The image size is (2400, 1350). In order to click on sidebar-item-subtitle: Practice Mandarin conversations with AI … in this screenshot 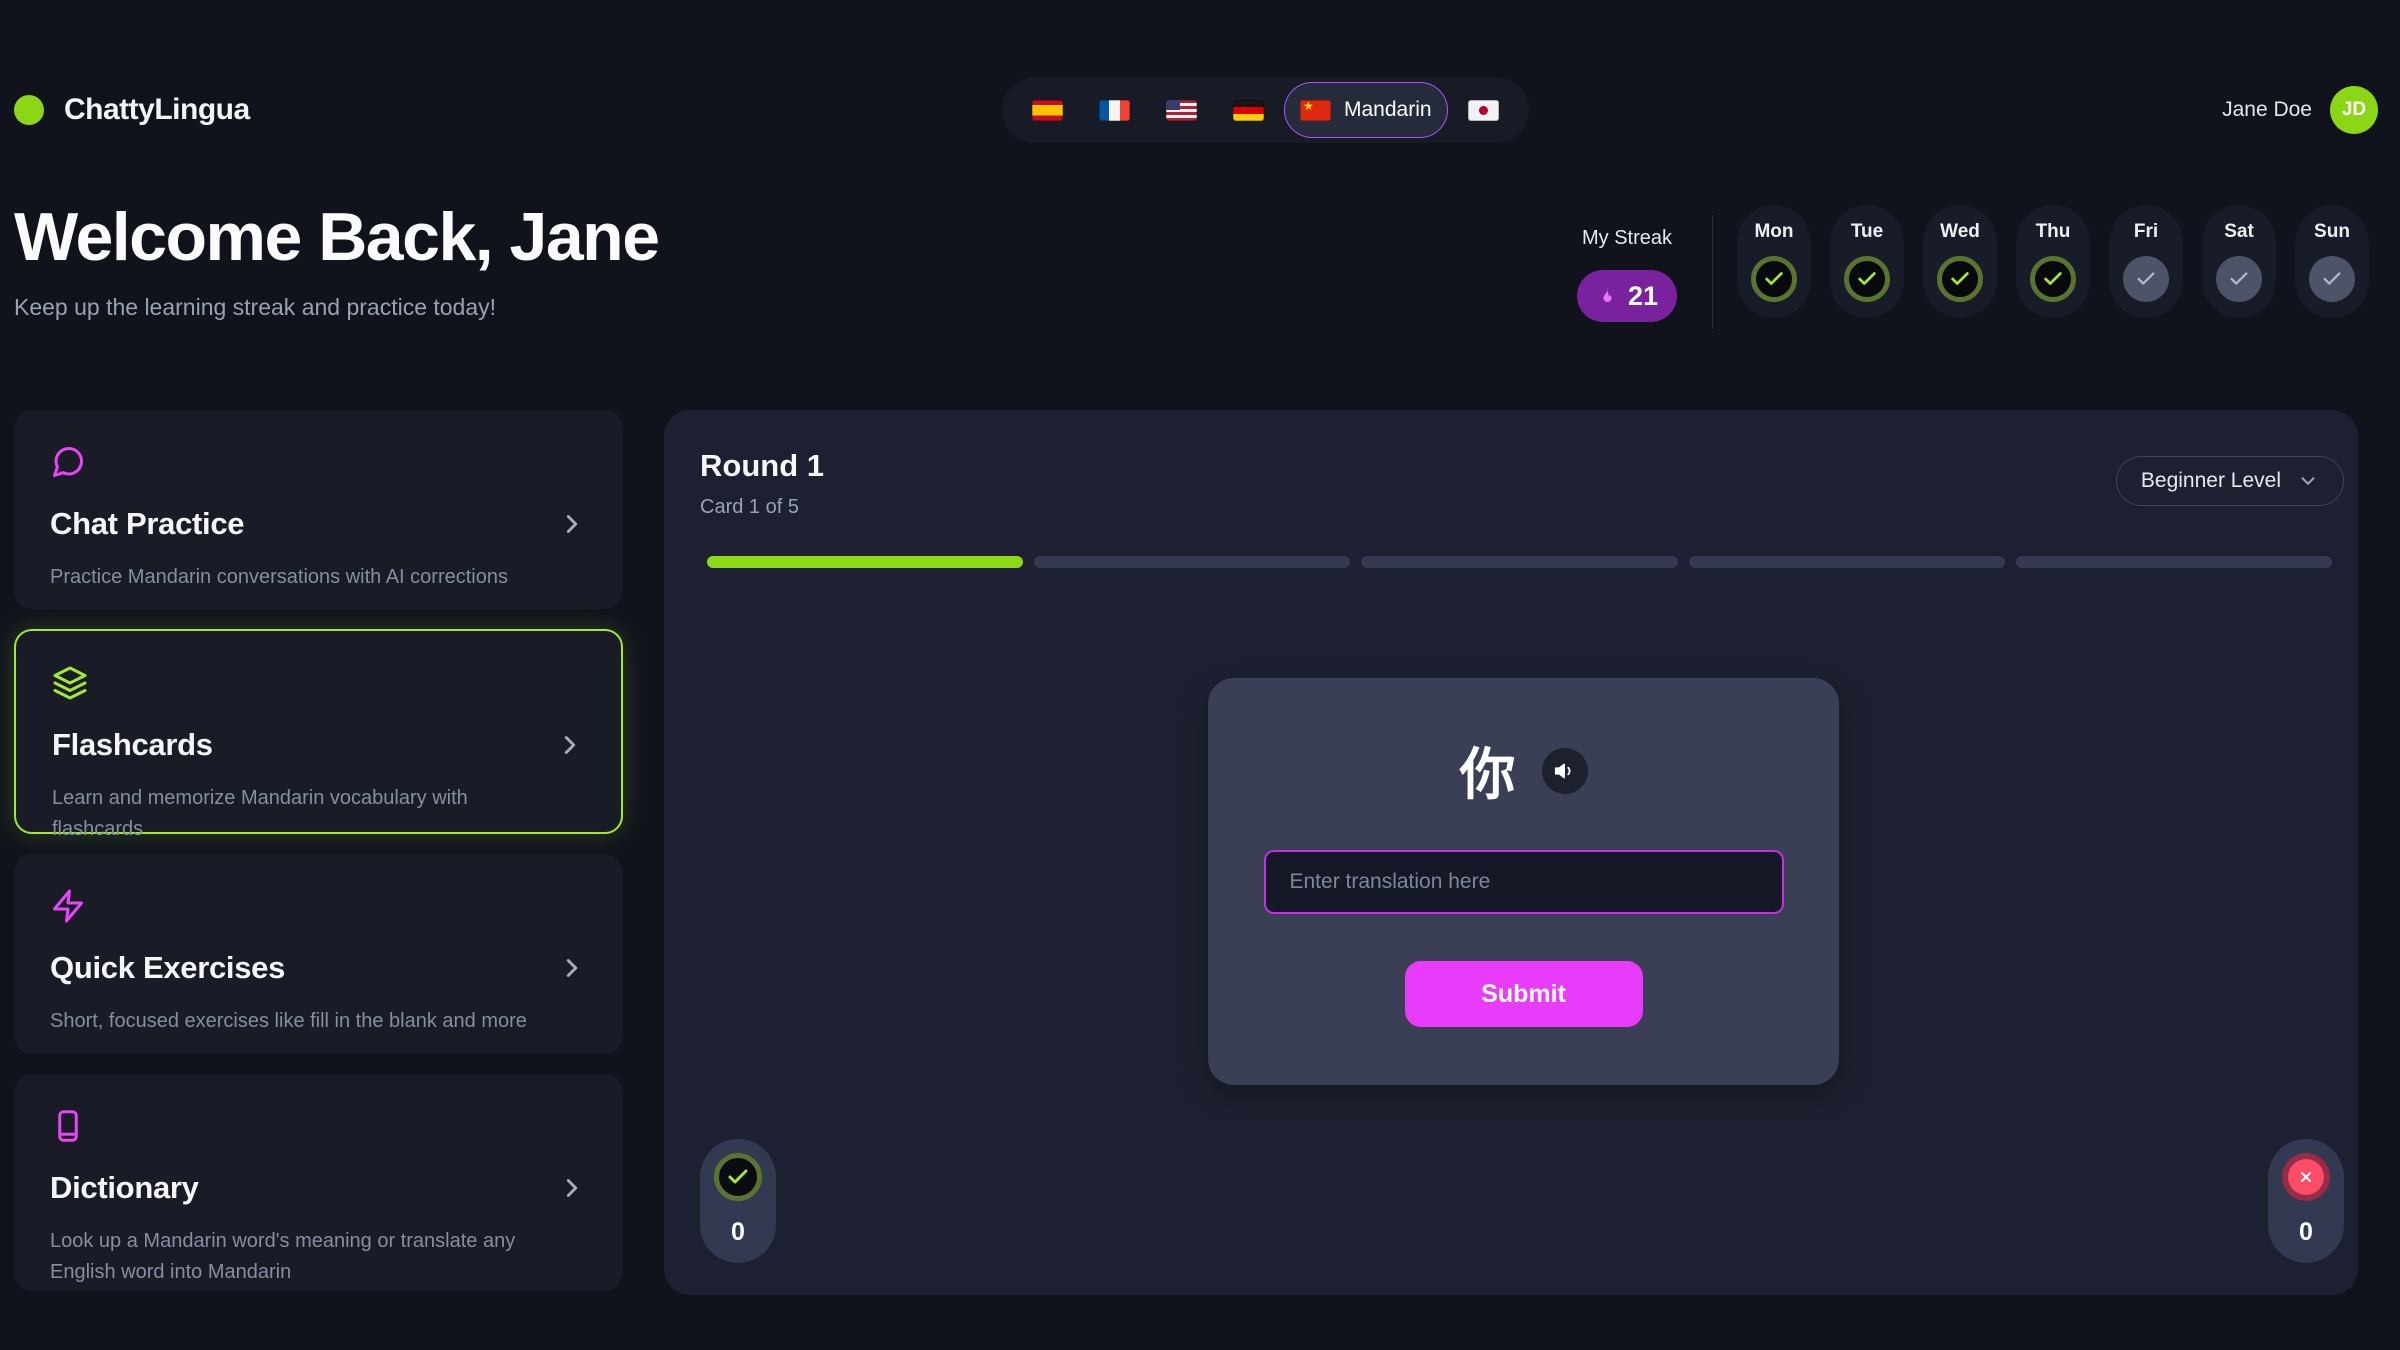, I will do `click(279, 577)`.